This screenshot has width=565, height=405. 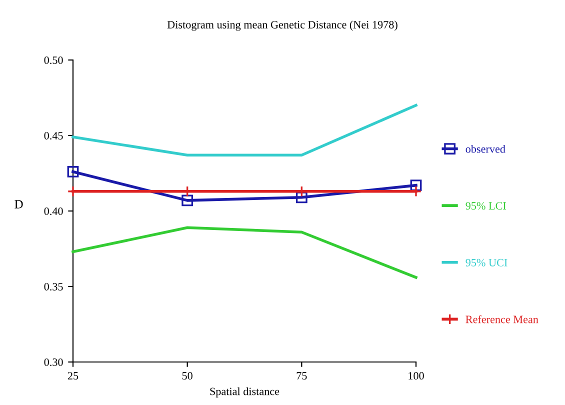 What do you see at coordinates (187, 376) in the screenshot?
I see `x-tick-label: 50` at bounding box center [187, 376].